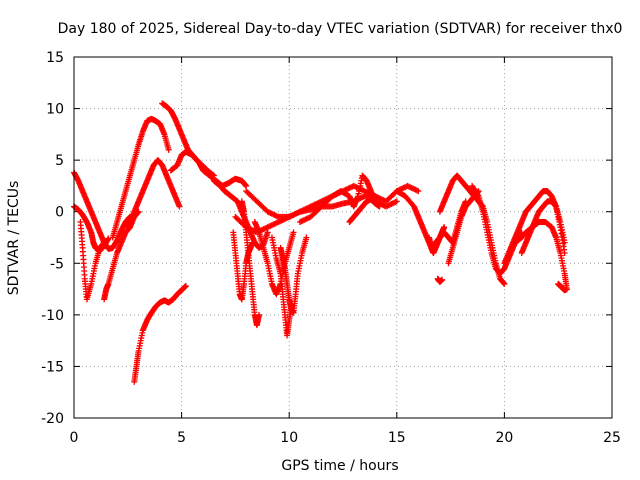  What do you see at coordinates (612, 438) in the screenshot?
I see `x-tick-label: 25` at bounding box center [612, 438].